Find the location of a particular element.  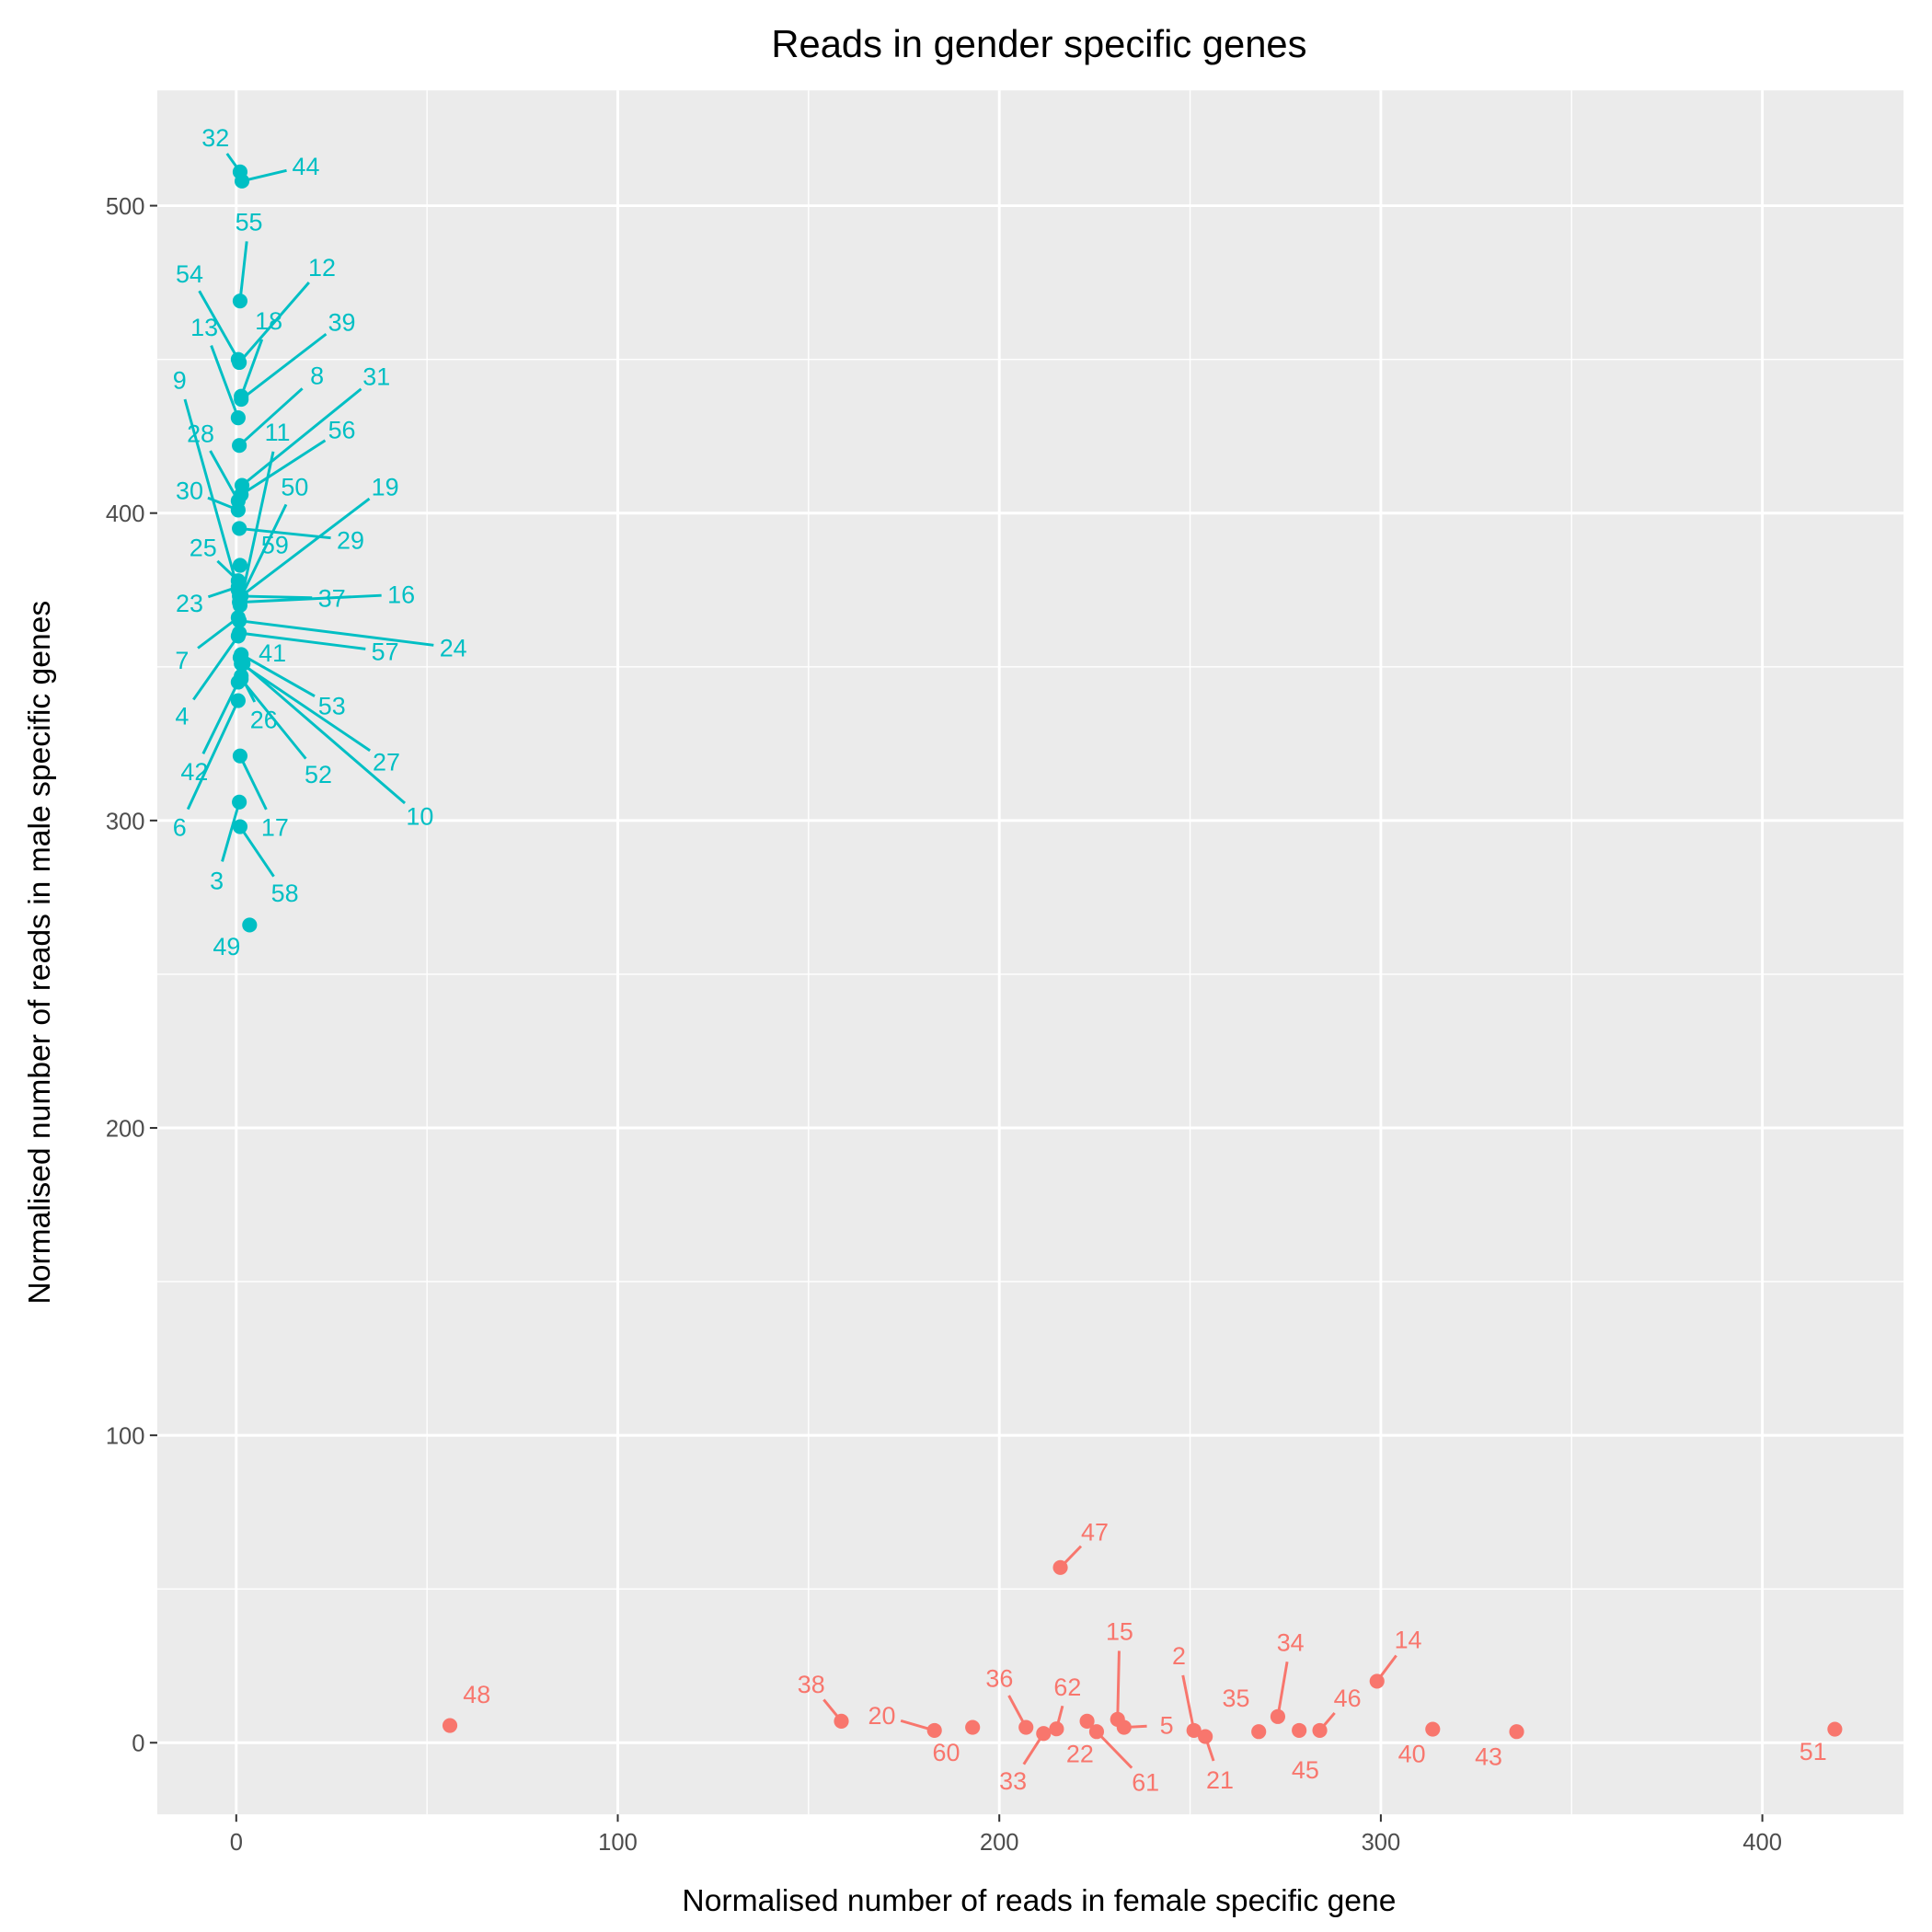

point-label-20: 20 is located at coordinates (881, 1716).